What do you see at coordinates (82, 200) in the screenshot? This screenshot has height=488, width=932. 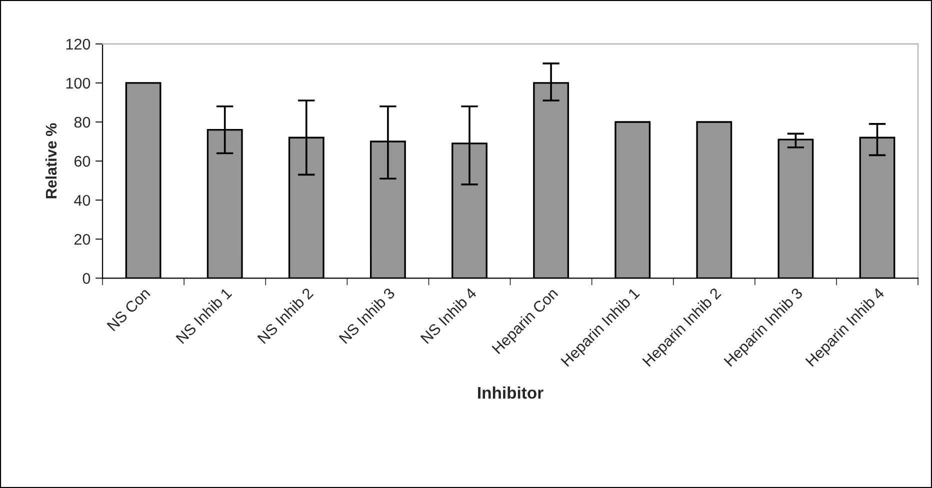 I see `y-tick-label: 40` at bounding box center [82, 200].